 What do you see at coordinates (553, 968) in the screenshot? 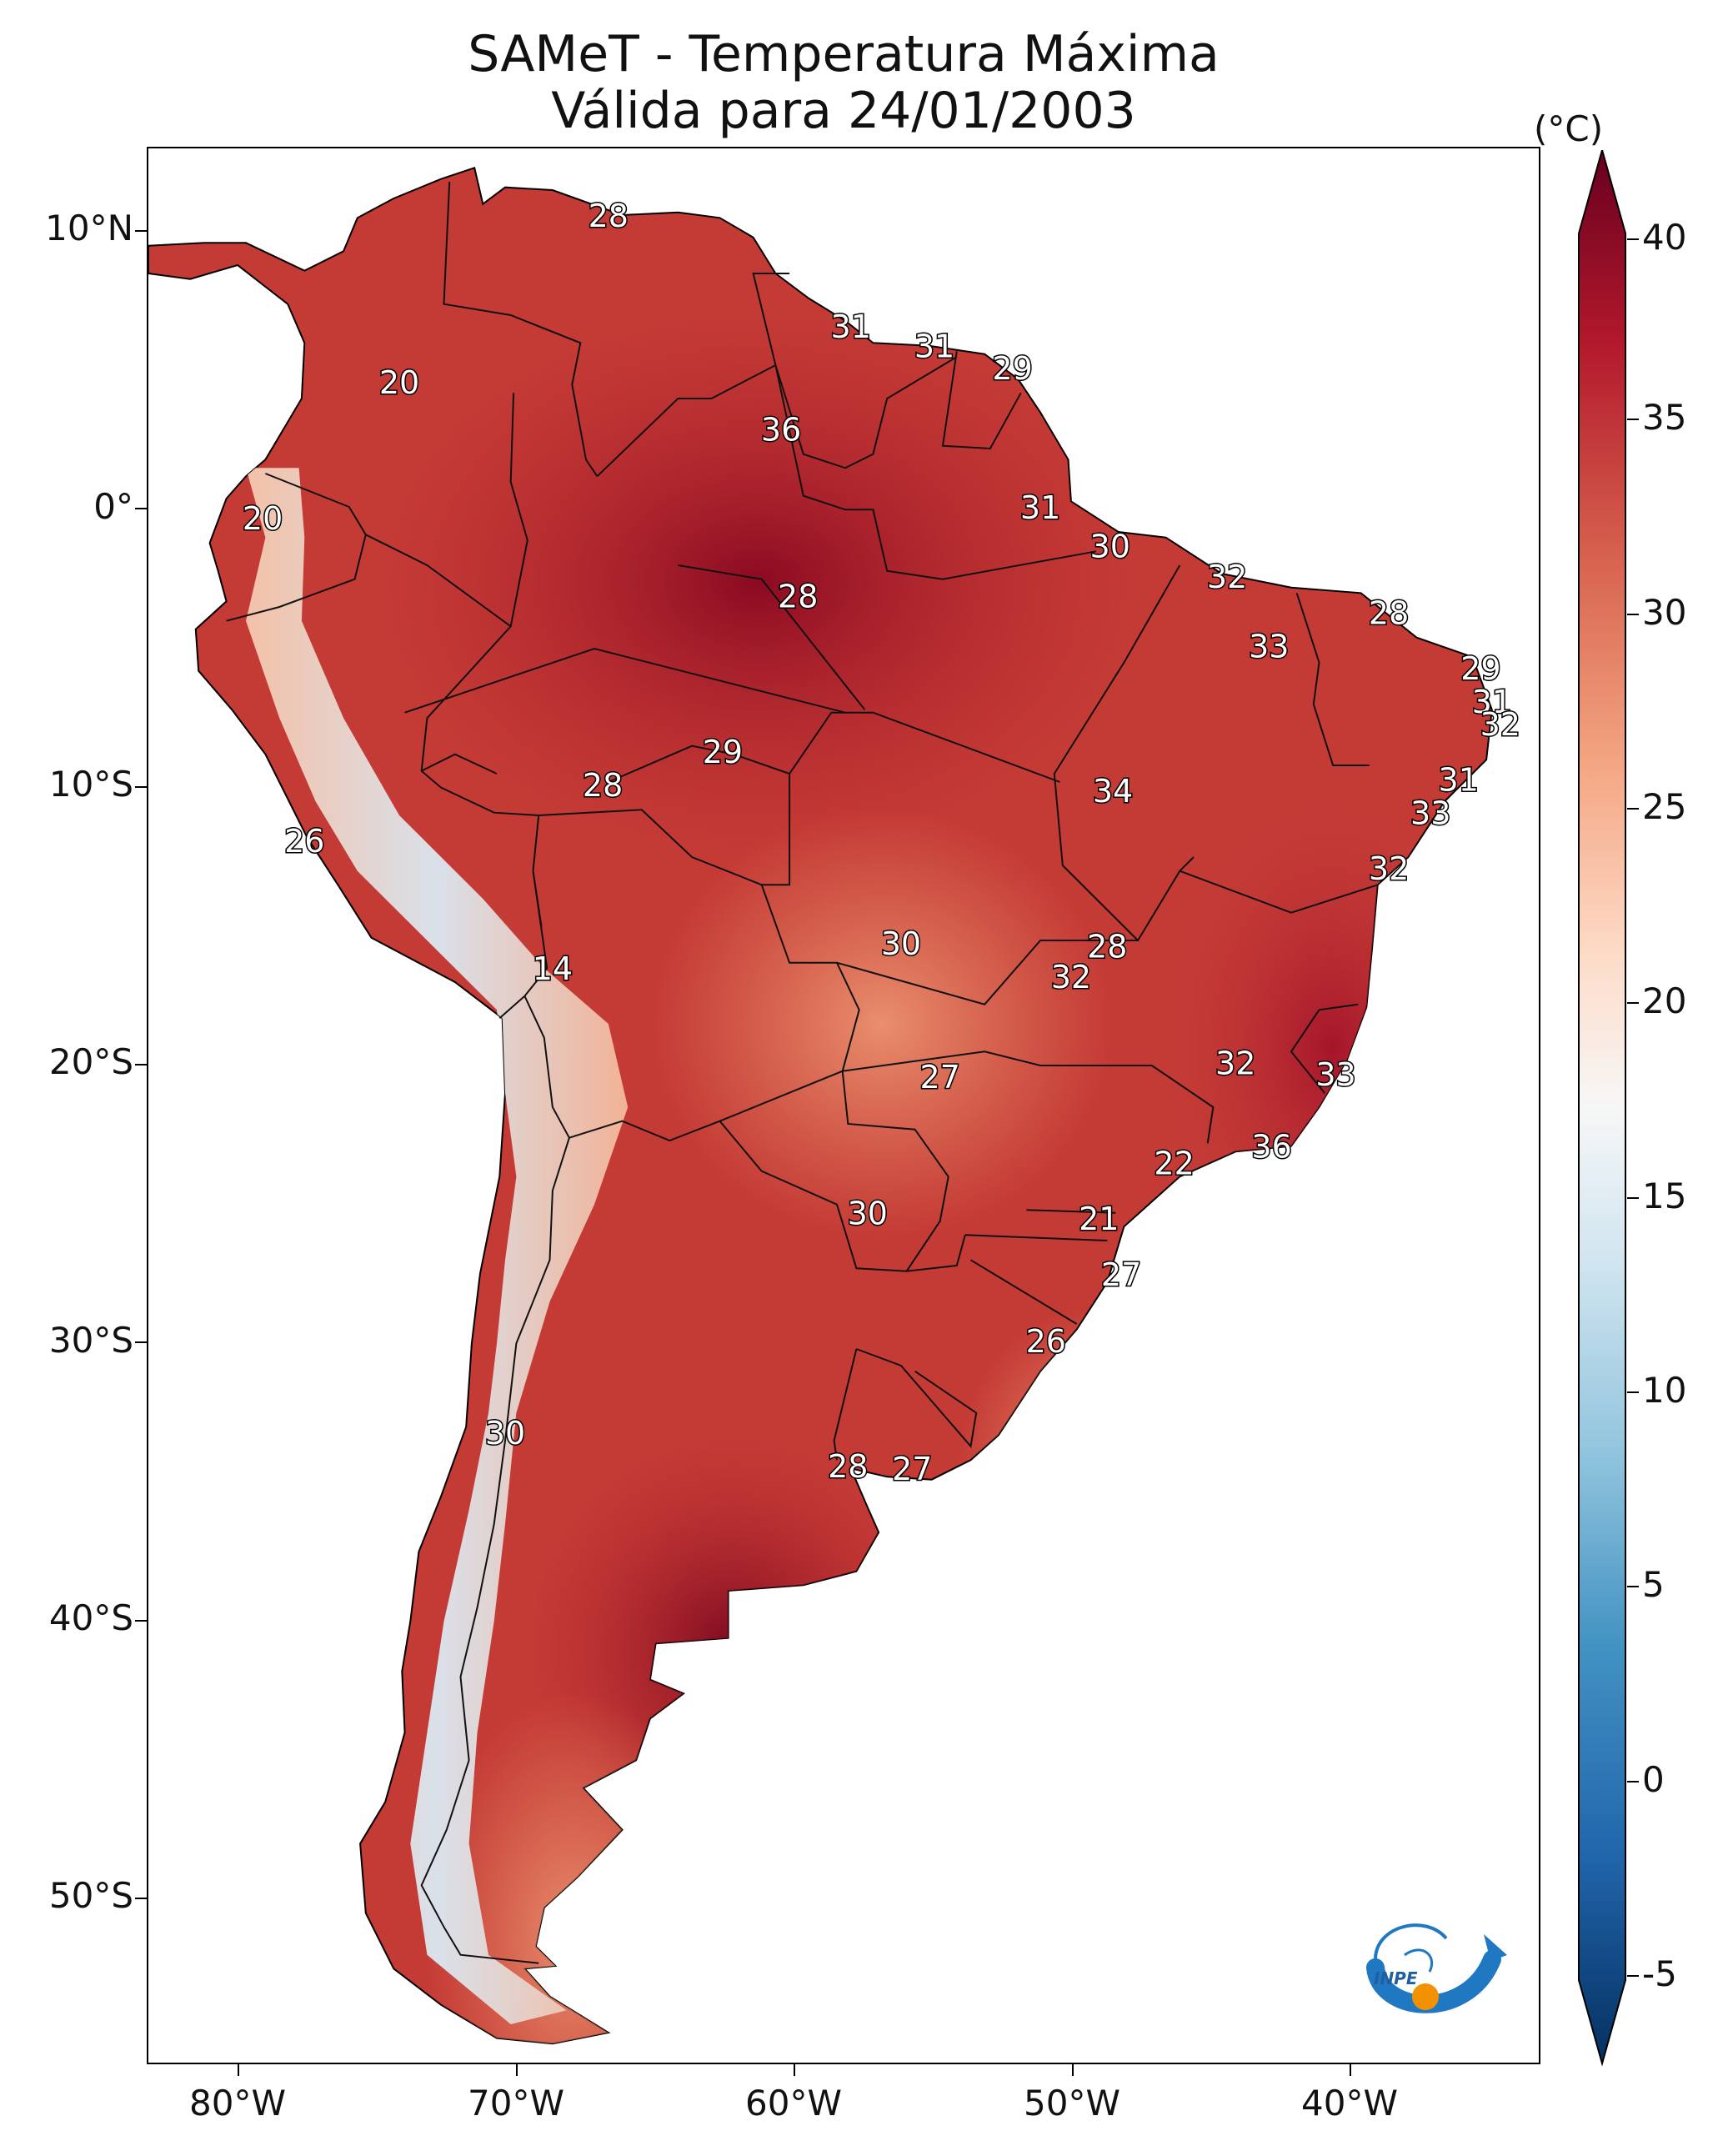
I see `contour-label: 14` at bounding box center [553, 968].